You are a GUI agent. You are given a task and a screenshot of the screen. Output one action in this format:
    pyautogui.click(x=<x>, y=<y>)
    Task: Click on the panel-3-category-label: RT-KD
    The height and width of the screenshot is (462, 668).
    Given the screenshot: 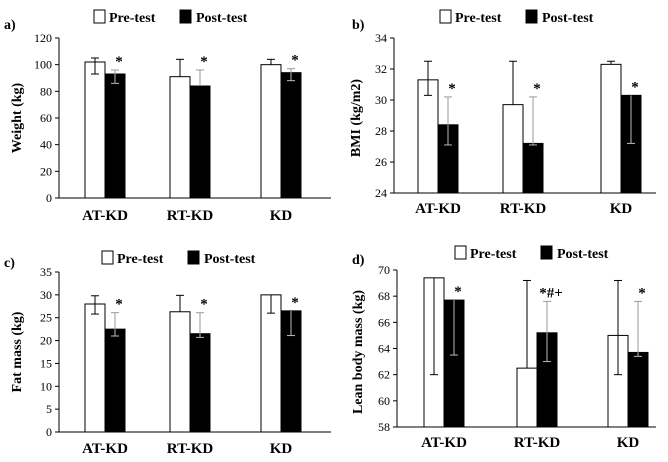 What is the action you would take?
    pyautogui.click(x=190, y=449)
    